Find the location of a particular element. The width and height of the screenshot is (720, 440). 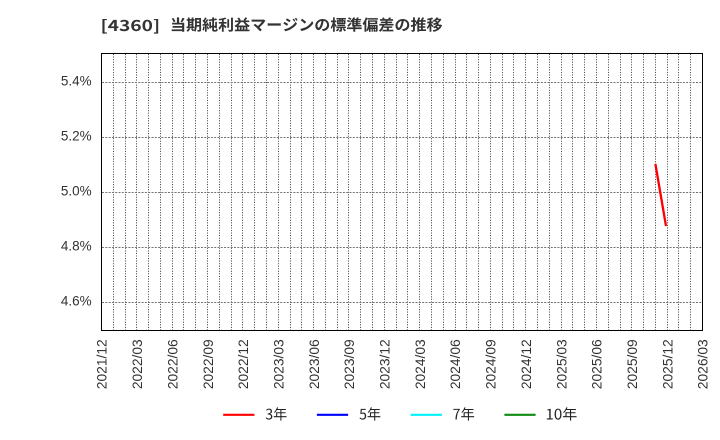

svg-text: 2024/03 is located at coordinates (420, 364).